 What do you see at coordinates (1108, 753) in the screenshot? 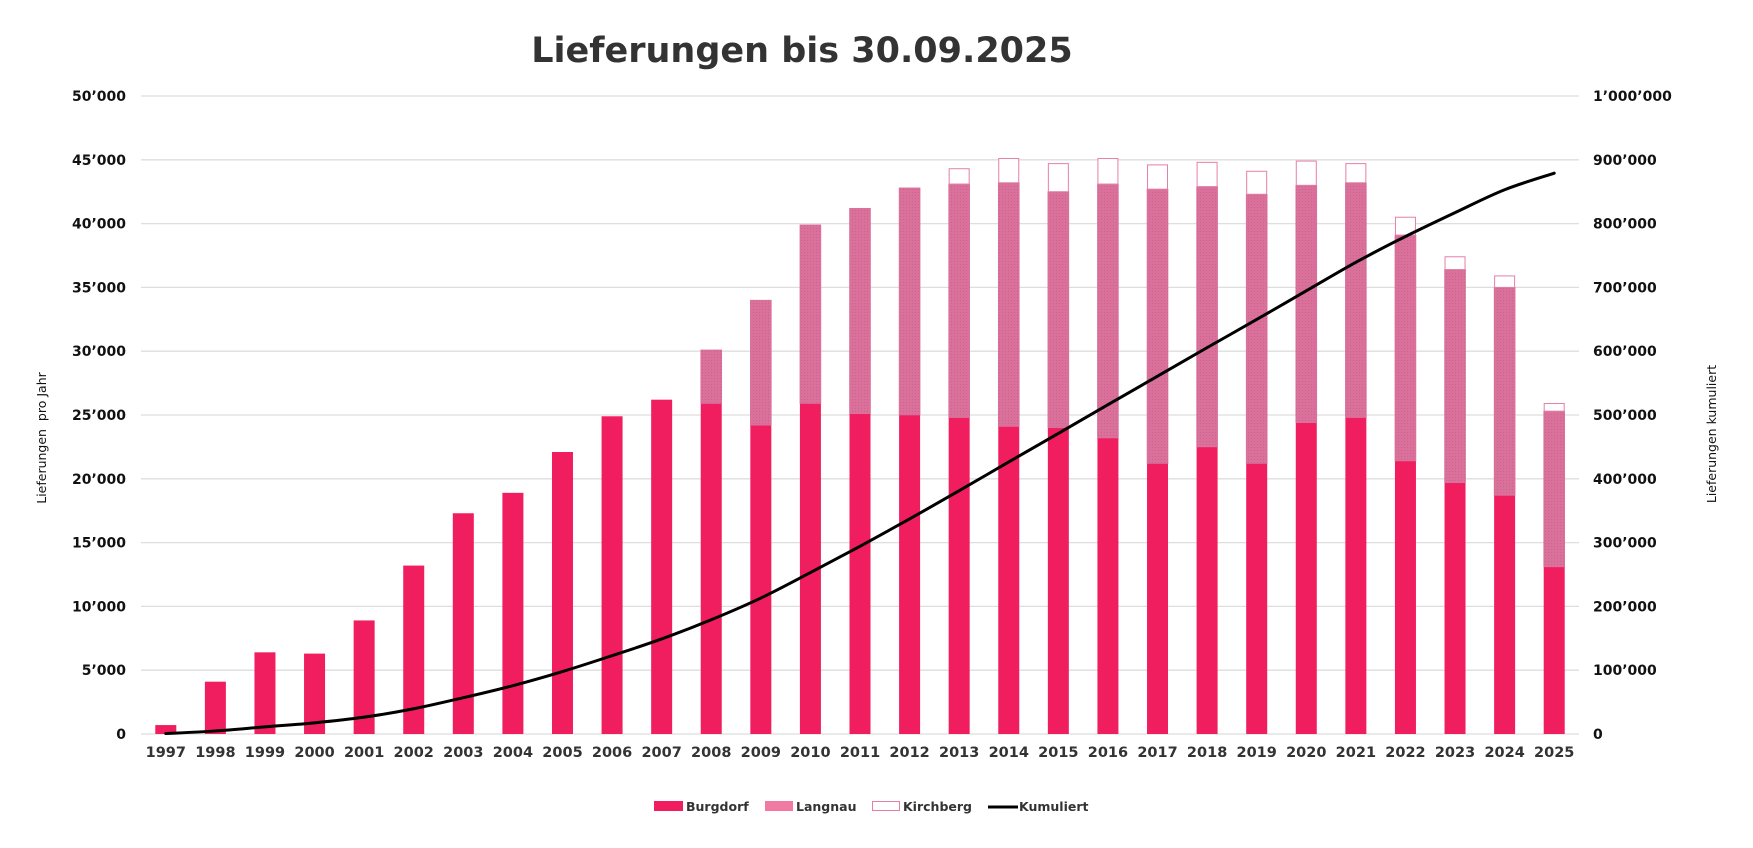
I see `x-tick-label: 2016` at bounding box center [1108, 753].